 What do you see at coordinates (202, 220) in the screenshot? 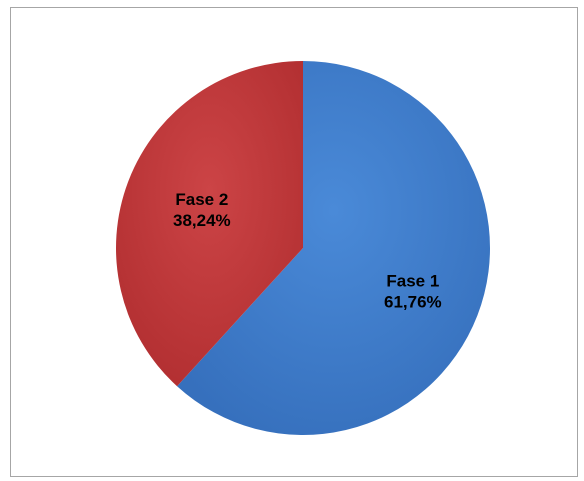
I see `slice-value-label: 38,24%` at bounding box center [202, 220].